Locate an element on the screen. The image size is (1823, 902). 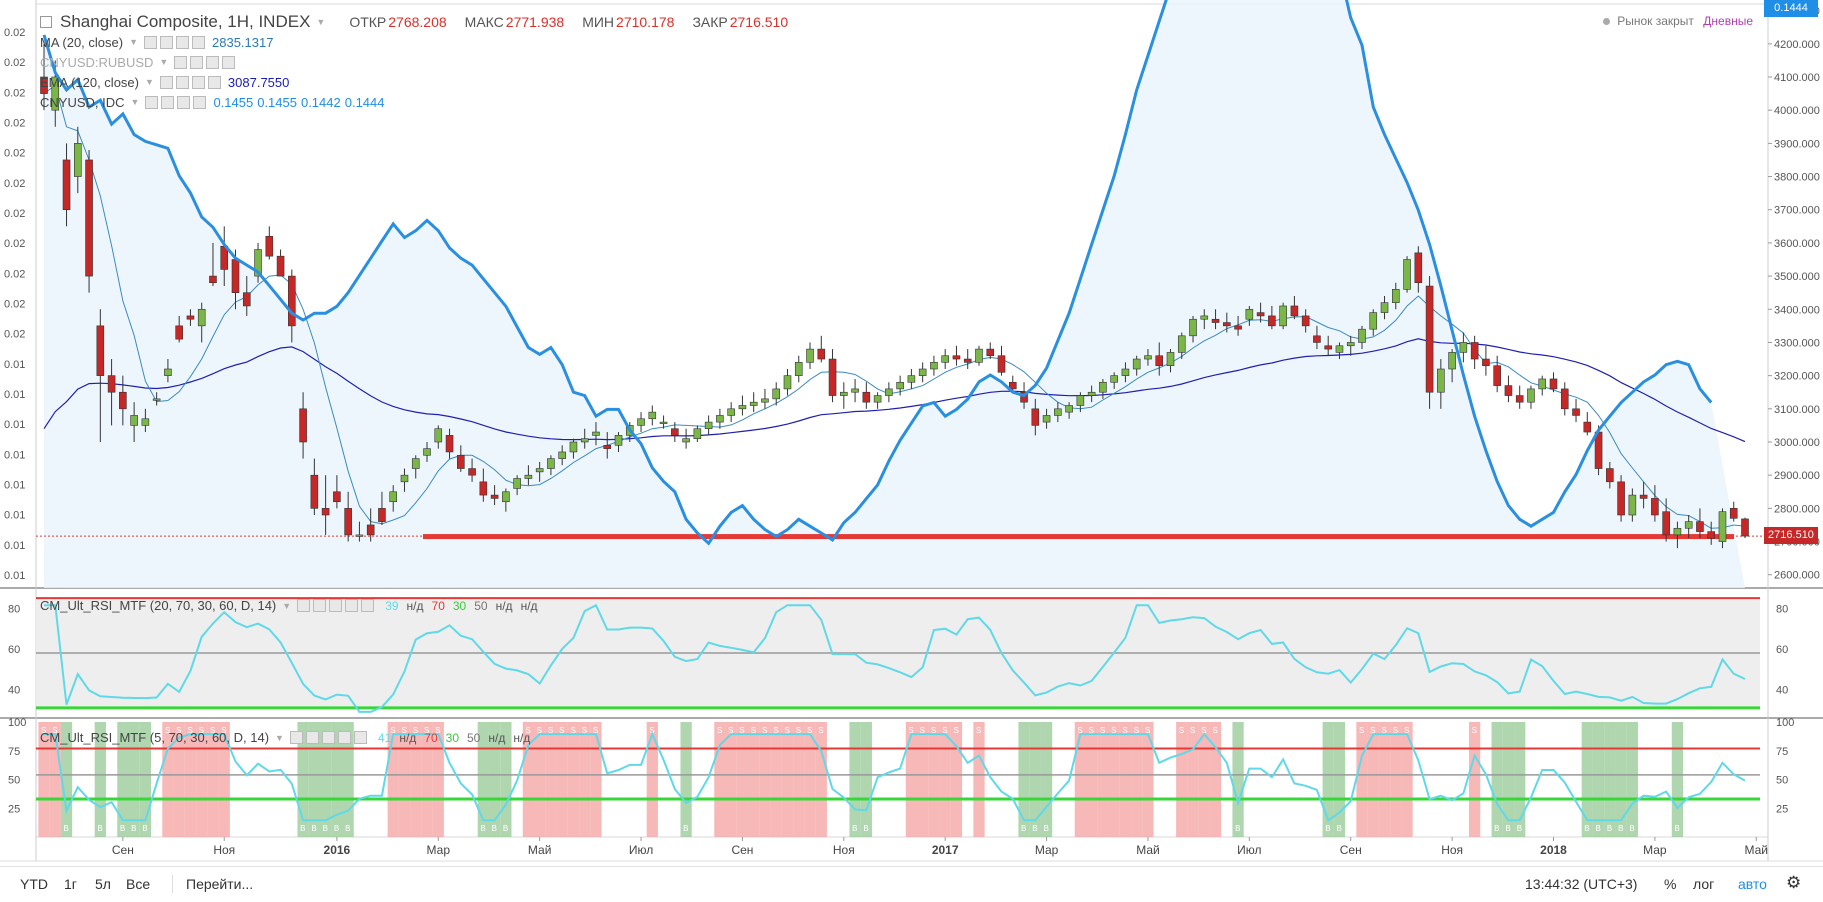
market-status-text: Рынок закрыт is located at coordinates (1655, 21).